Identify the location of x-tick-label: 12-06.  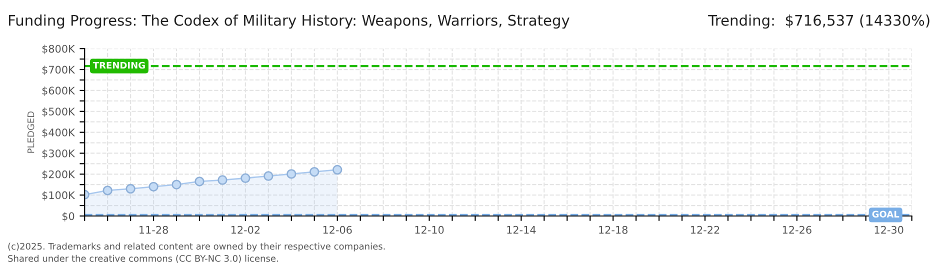
(337, 230).